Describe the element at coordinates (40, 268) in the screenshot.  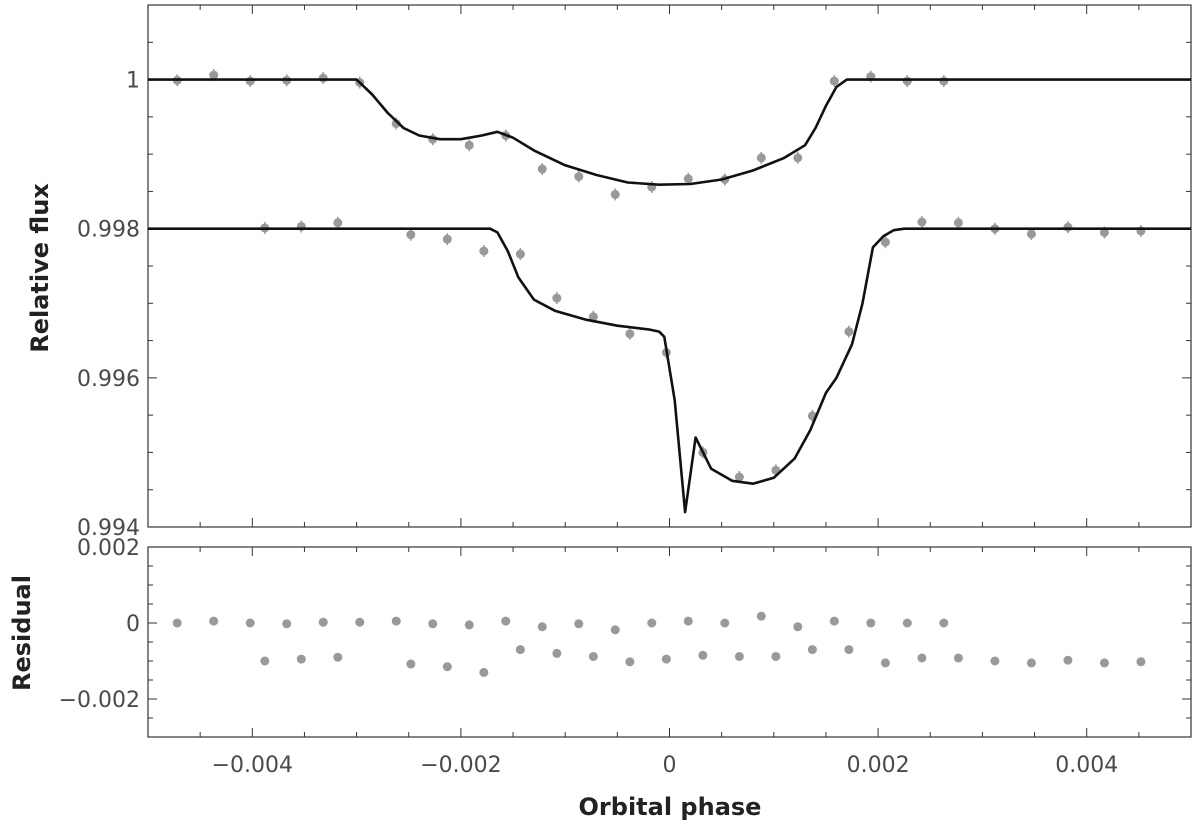
I see `y-axis-label-flux: Relative flux` at that location.